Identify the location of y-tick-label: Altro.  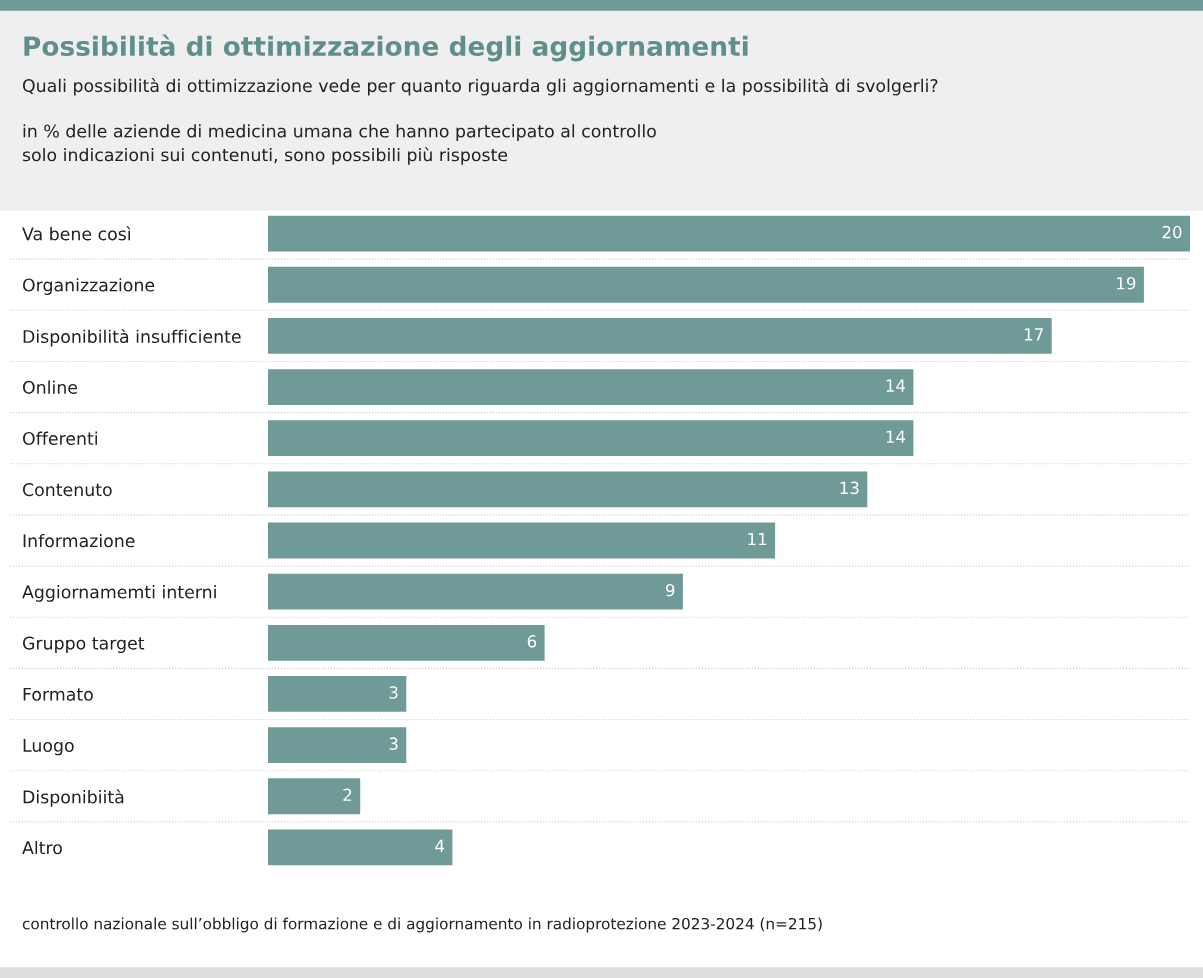
(42, 847).